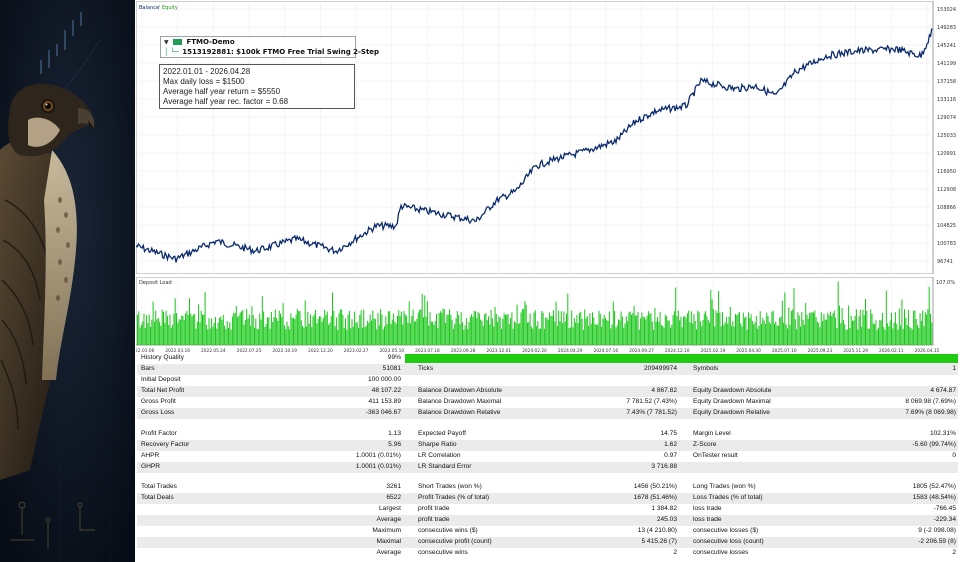 The width and height of the screenshot is (960, 562). I want to click on largest-loss-label: loss trade, so click(707, 508).